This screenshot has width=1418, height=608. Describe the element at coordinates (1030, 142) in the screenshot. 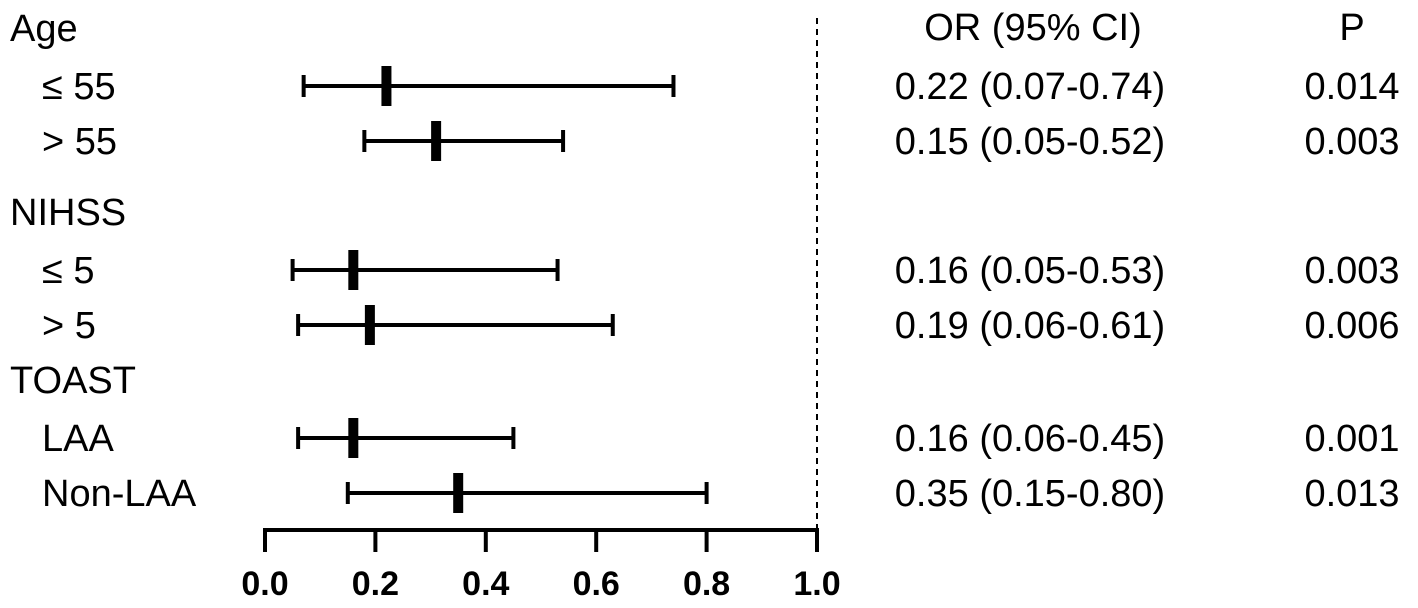

I see `or-ci-value: 0.15 (0.05-0.52)` at that location.